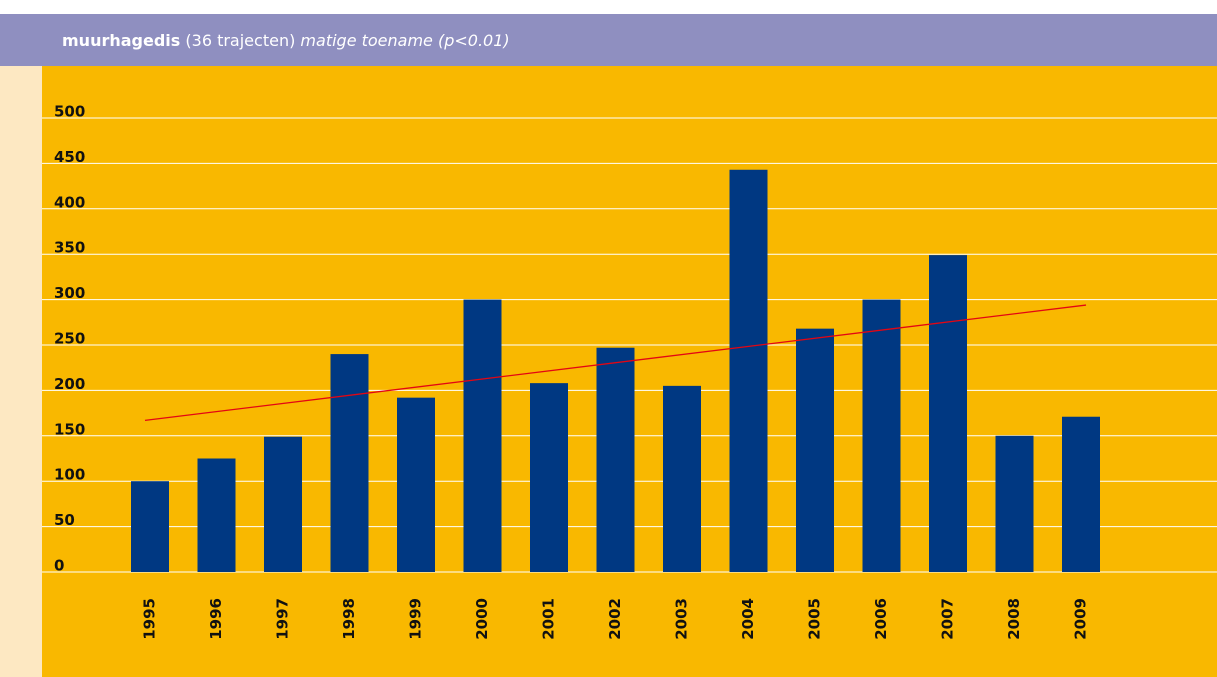  What do you see at coordinates (682, 619) in the screenshot?
I see `x-tick-label: 2003` at bounding box center [682, 619].